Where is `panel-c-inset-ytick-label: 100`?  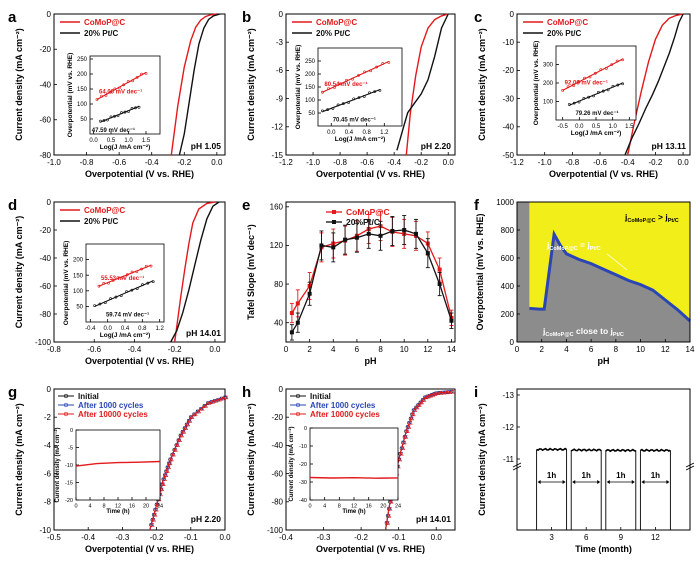
panel-c-inset-ytick-label: 100 is located at coordinates (548, 103).